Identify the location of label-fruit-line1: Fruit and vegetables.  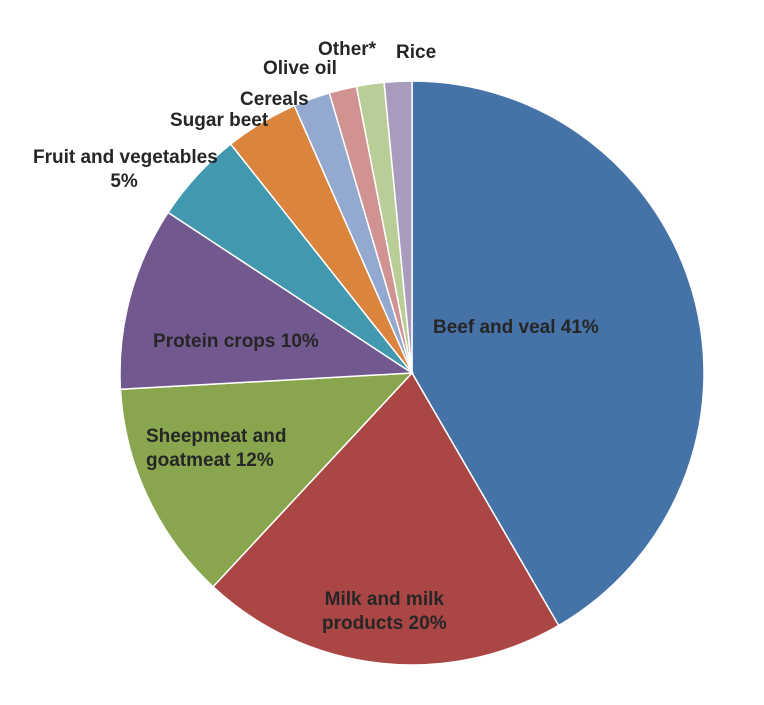
(125, 157).